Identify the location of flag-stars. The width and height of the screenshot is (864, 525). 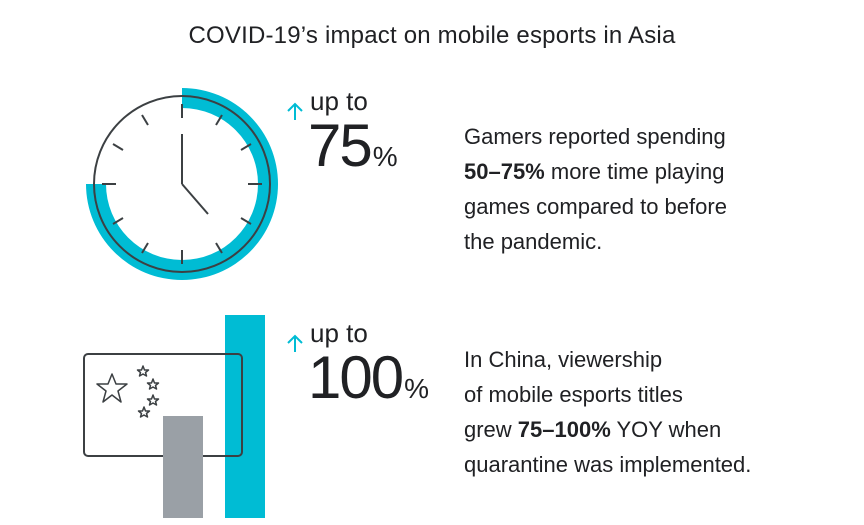
(128, 391).